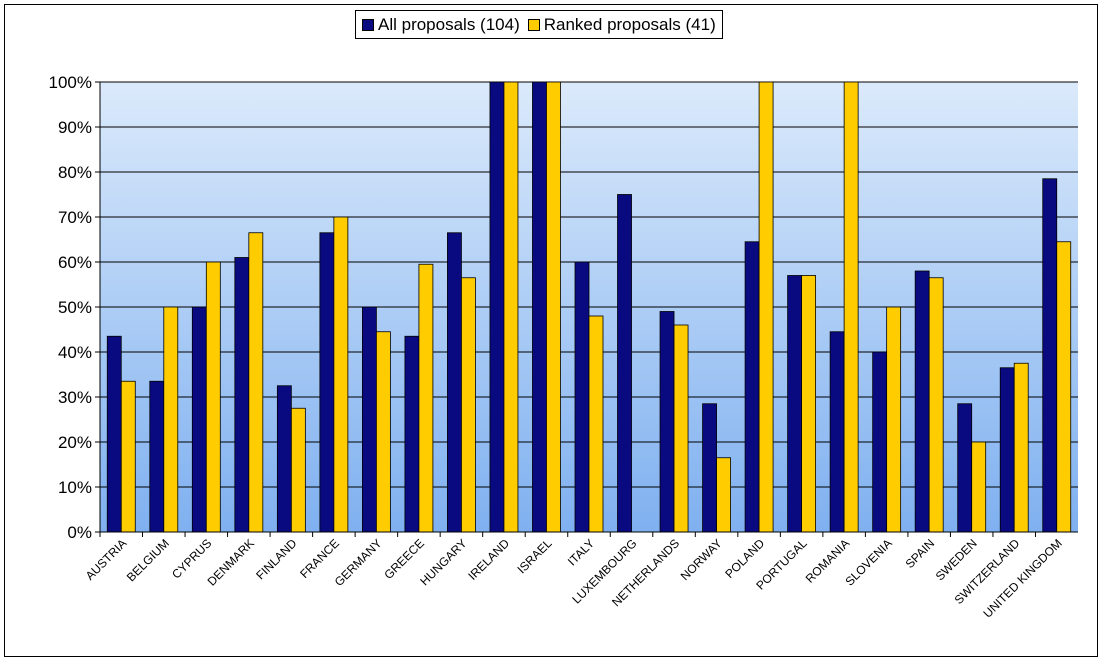 This screenshot has width=1104, height=661. Describe the element at coordinates (468, 405) in the screenshot. I see `bar-ranked-proposals-hungary` at that location.